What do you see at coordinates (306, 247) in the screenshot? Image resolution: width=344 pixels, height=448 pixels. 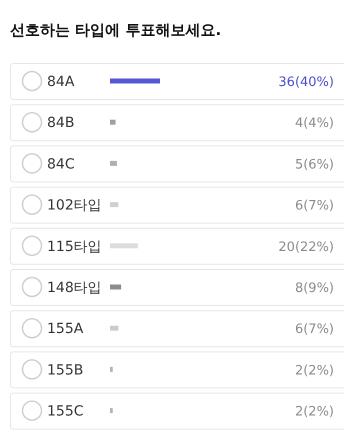 I see `data-label: 20(22%)` at bounding box center [306, 247].